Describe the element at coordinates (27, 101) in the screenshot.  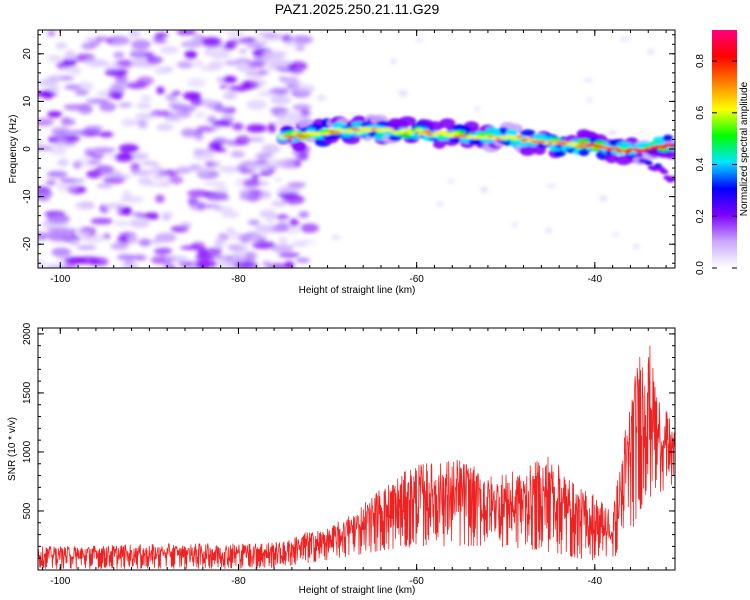
I see `y-tick-label: 10` at that location.